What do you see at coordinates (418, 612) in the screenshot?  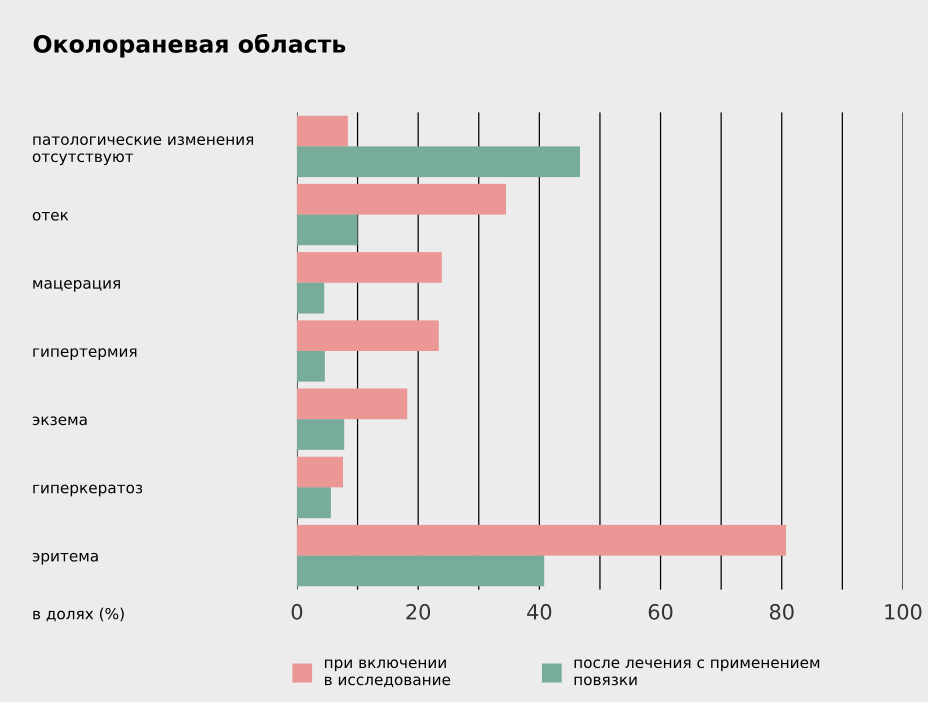 I see `x-tick-label: 20` at bounding box center [418, 612].